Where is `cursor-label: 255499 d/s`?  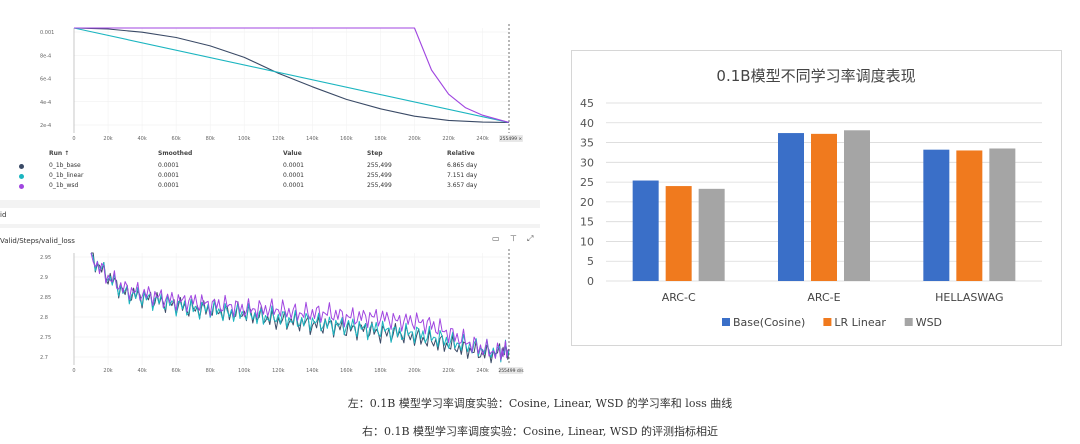 cursor-label: 255499 d/s is located at coordinates (511, 371).